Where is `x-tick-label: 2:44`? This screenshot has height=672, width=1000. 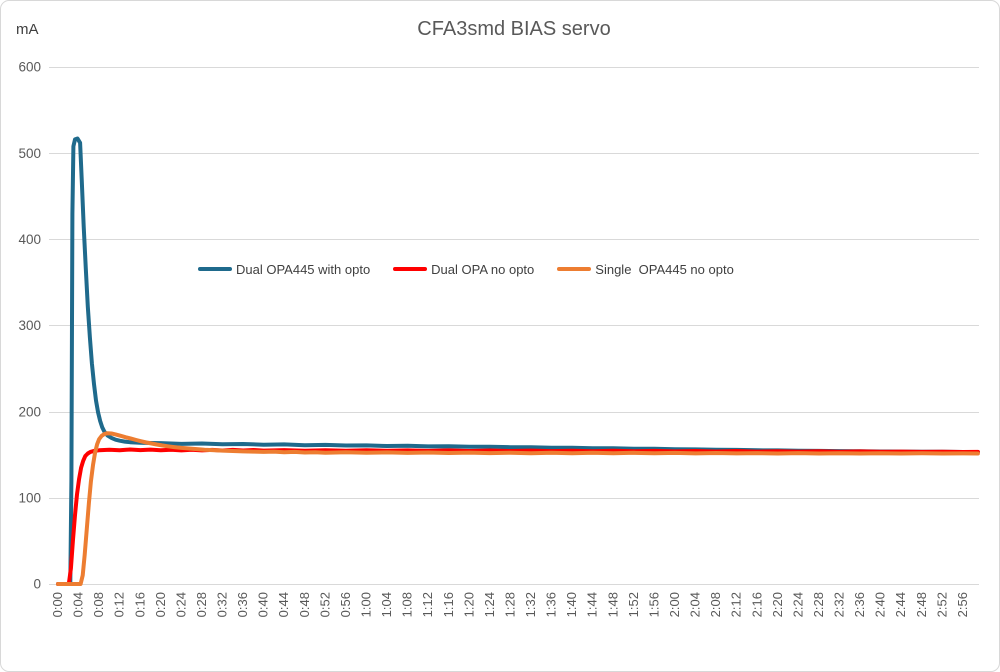 x-tick-label: 2:44 is located at coordinates (900, 604).